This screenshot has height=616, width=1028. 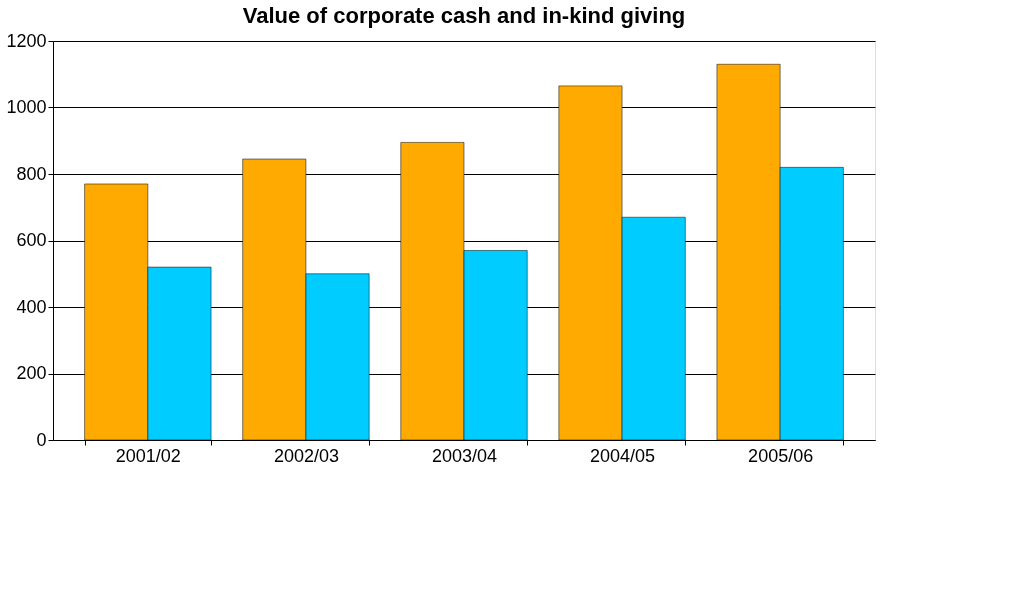 What do you see at coordinates (464, 15) in the screenshot?
I see `chart-title: Value of corporate cash and in-kind giving` at bounding box center [464, 15].